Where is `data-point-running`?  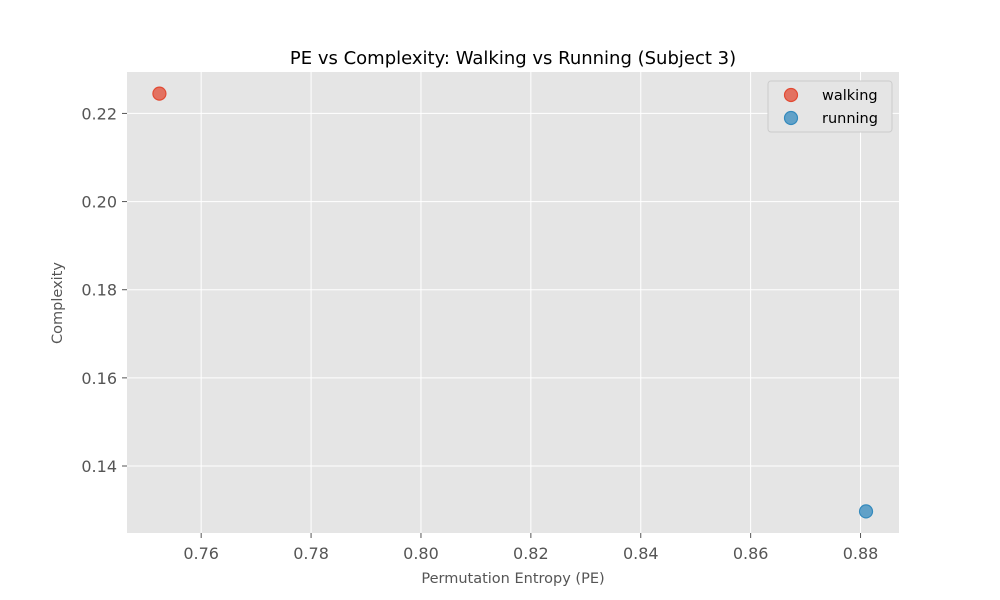 data-point-running is located at coordinates (866, 511).